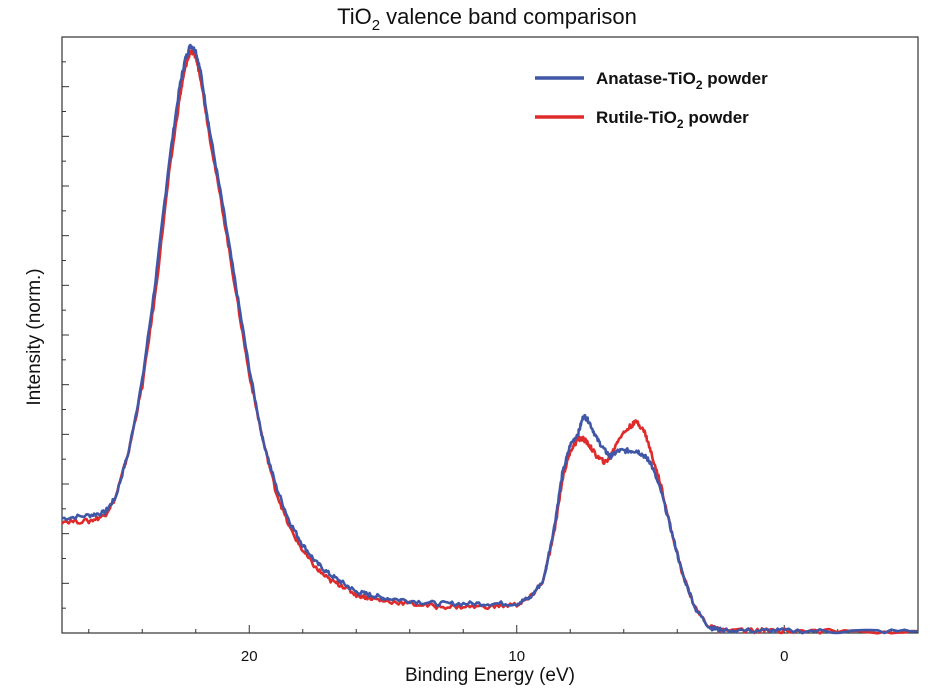  I want to click on y-axis-label: Intensity (norm.), so click(34, 336).